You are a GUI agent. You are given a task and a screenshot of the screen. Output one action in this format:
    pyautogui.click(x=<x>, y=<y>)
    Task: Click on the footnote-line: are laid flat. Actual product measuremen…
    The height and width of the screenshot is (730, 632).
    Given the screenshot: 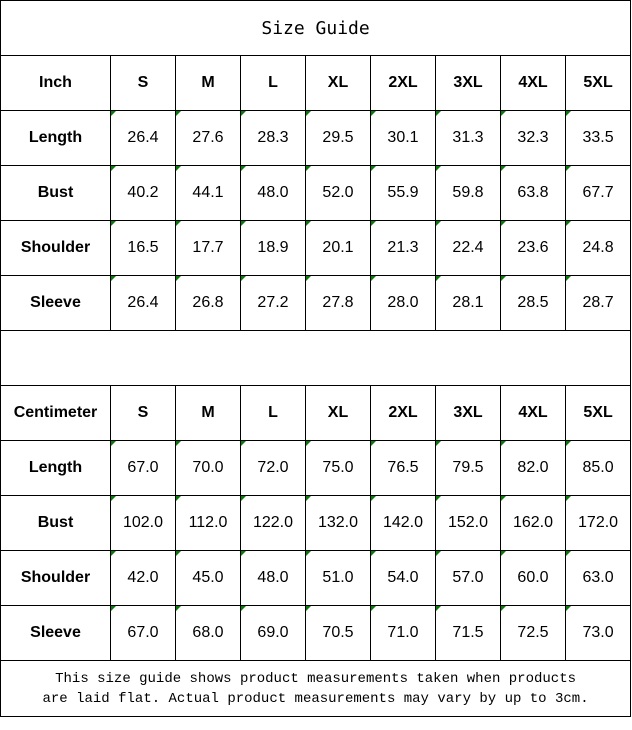 What is the action you would take?
    pyautogui.click(x=315, y=698)
    